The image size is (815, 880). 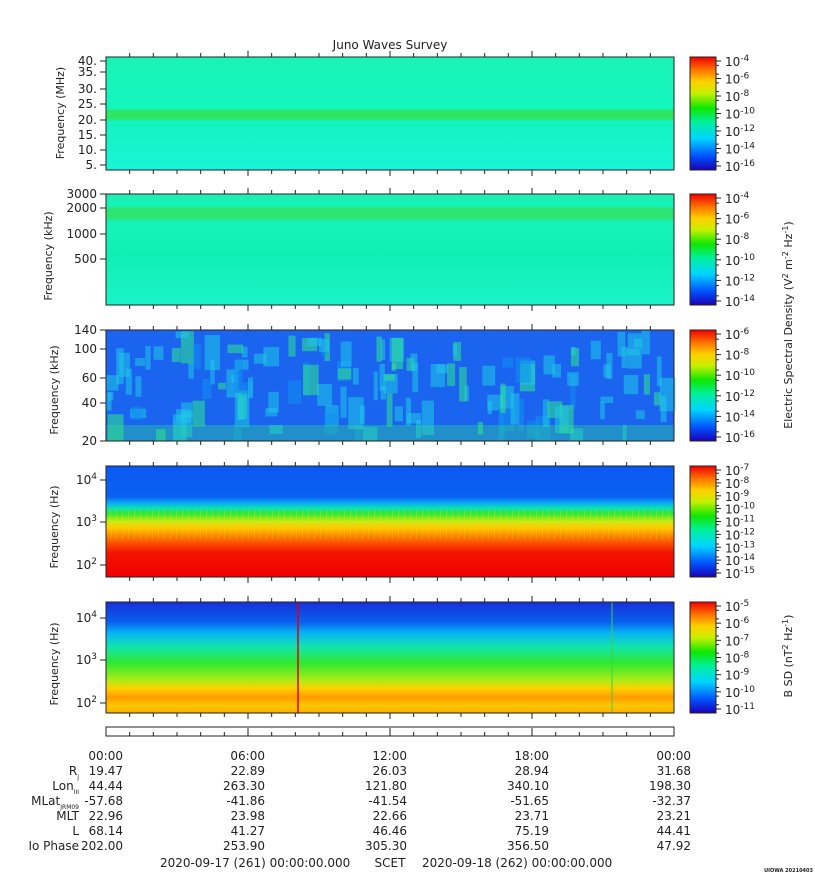 What do you see at coordinates (102, 846) in the screenshot?
I see `ephemeris-value: 202.00` at bounding box center [102, 846].